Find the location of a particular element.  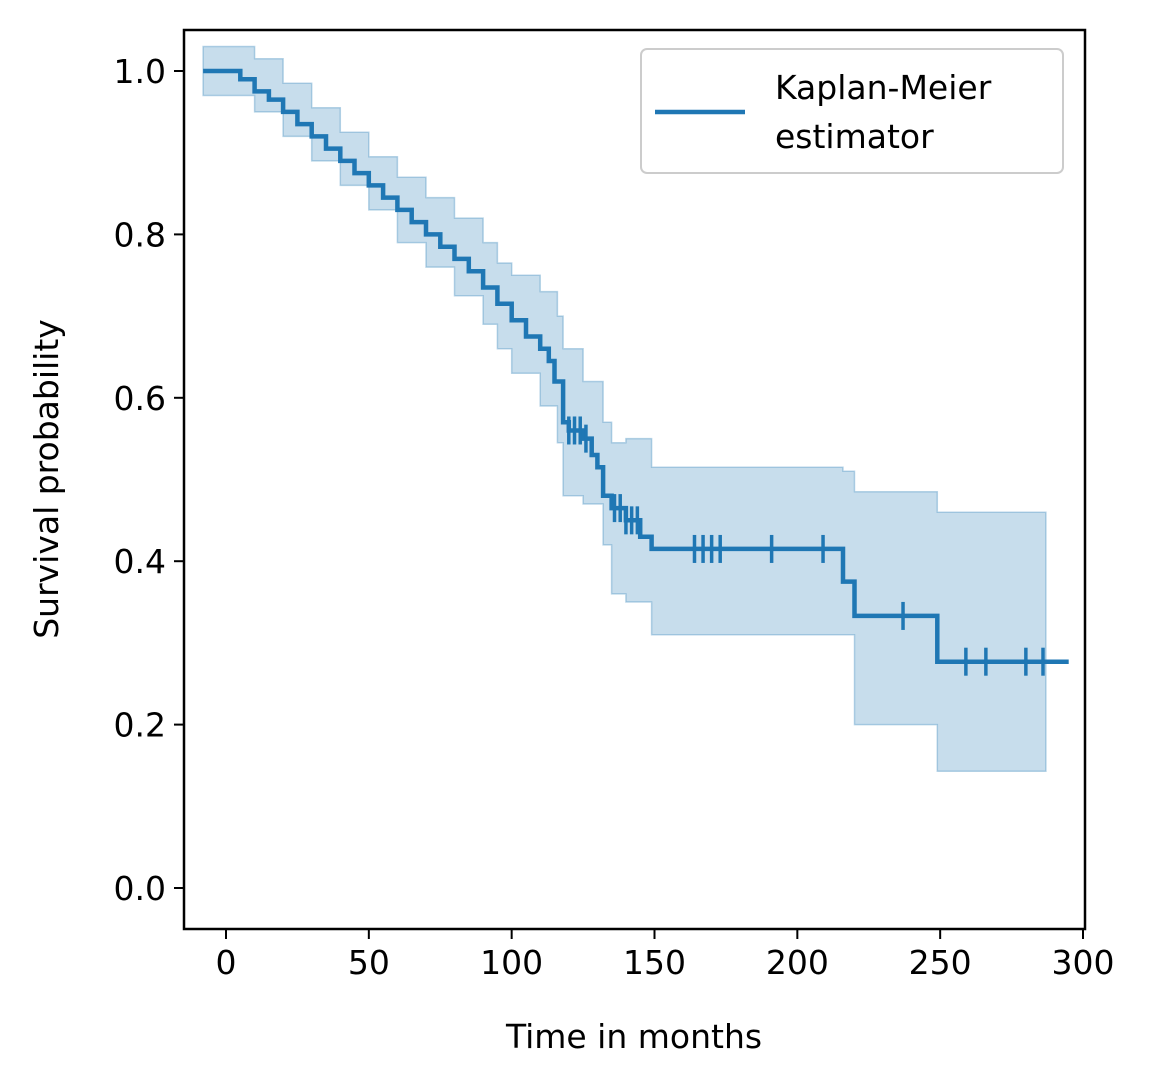

y-axis: 0.0 0.2 0.4 0.6 0.8 1.0 is located at coordinates (149, 480).